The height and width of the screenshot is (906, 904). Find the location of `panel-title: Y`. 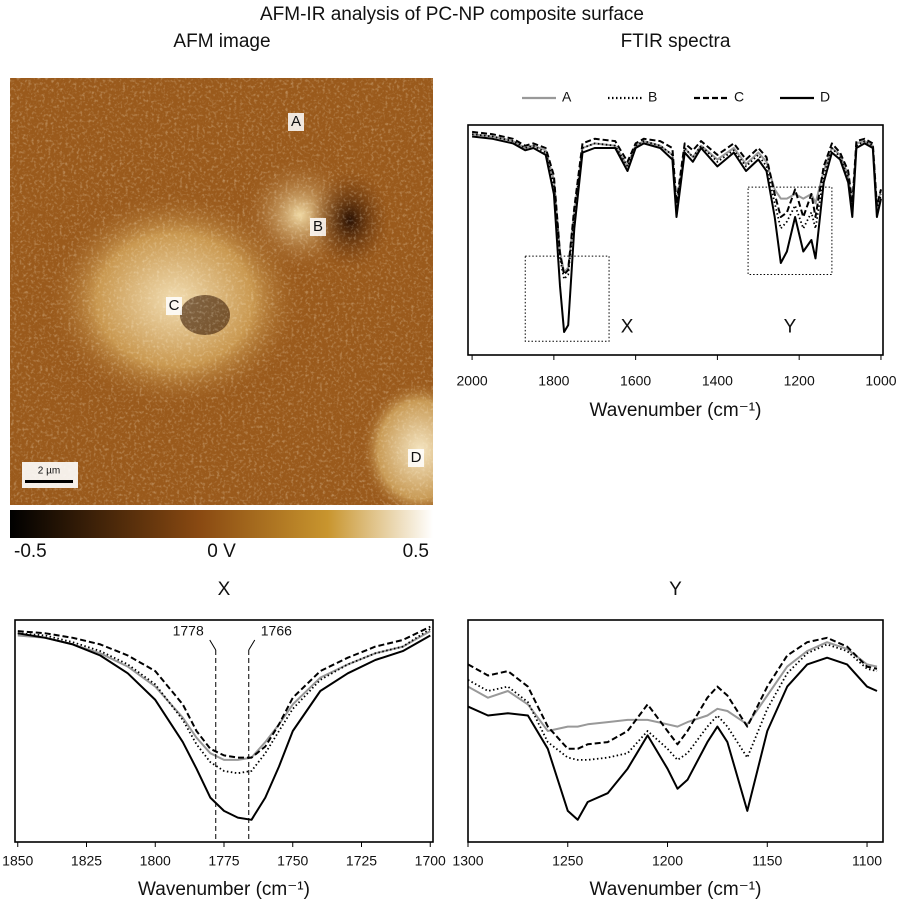

panel-title: Y is located at coordinates (675, 589).